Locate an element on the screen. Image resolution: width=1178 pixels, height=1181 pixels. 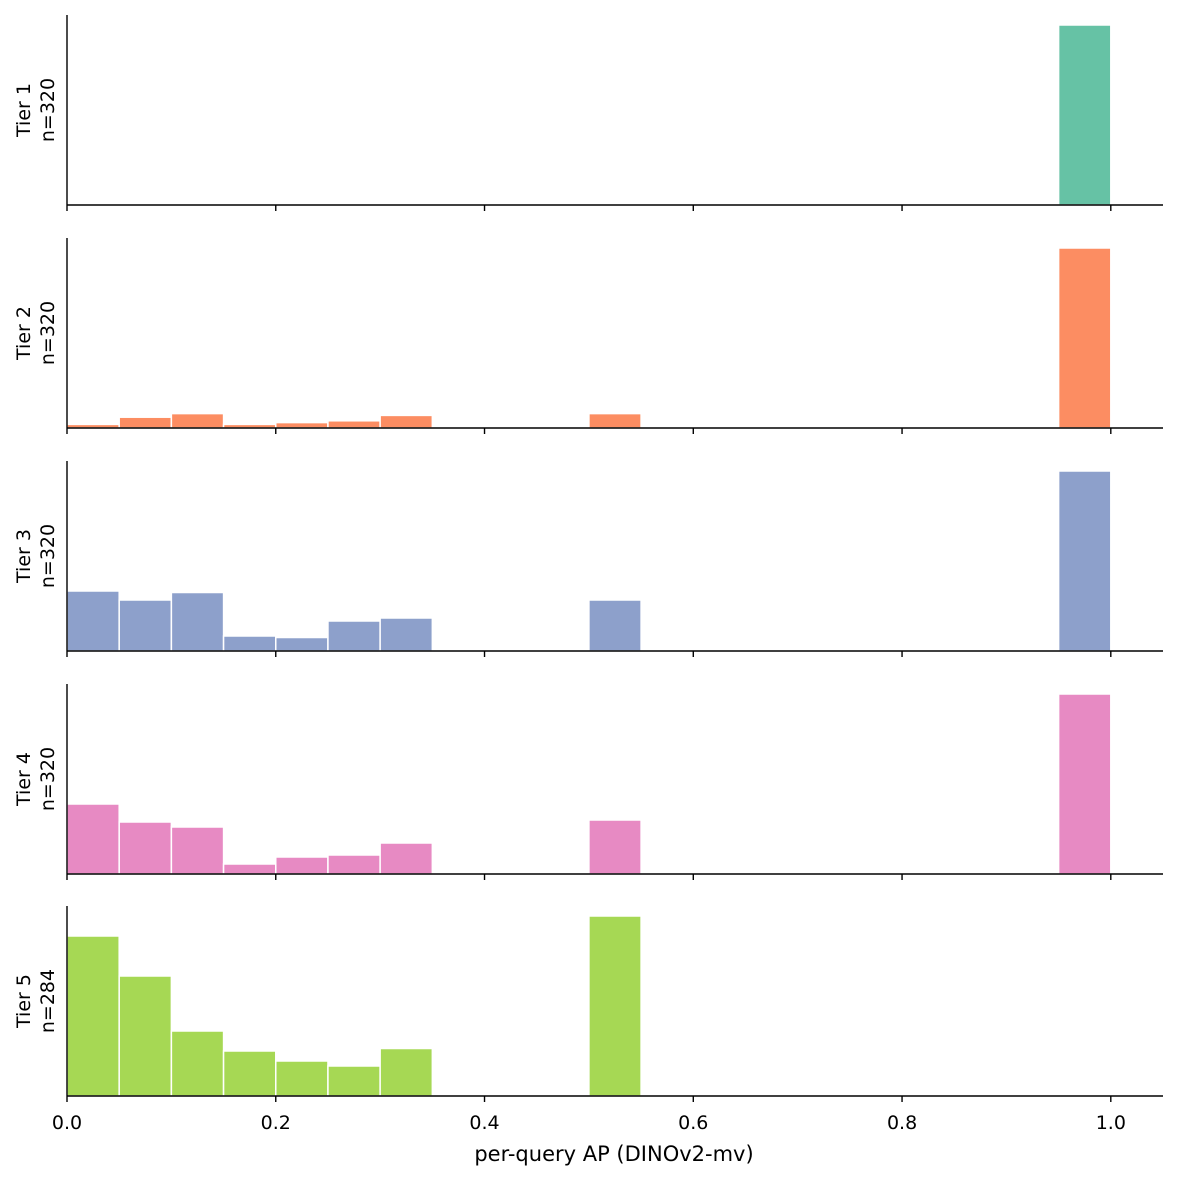
n-label: n=284 is located at coordinates (48, 1001).